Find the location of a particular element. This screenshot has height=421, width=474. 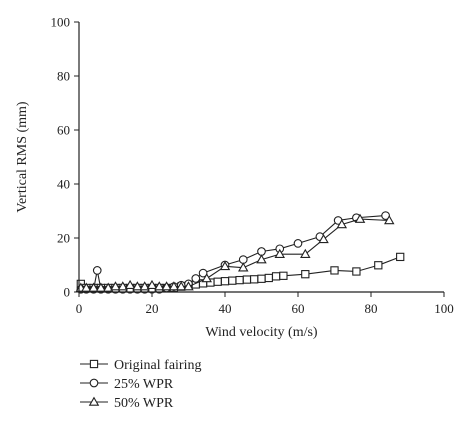

legend-item-triangle: 50% WPR is located at coordinates (127, 403).